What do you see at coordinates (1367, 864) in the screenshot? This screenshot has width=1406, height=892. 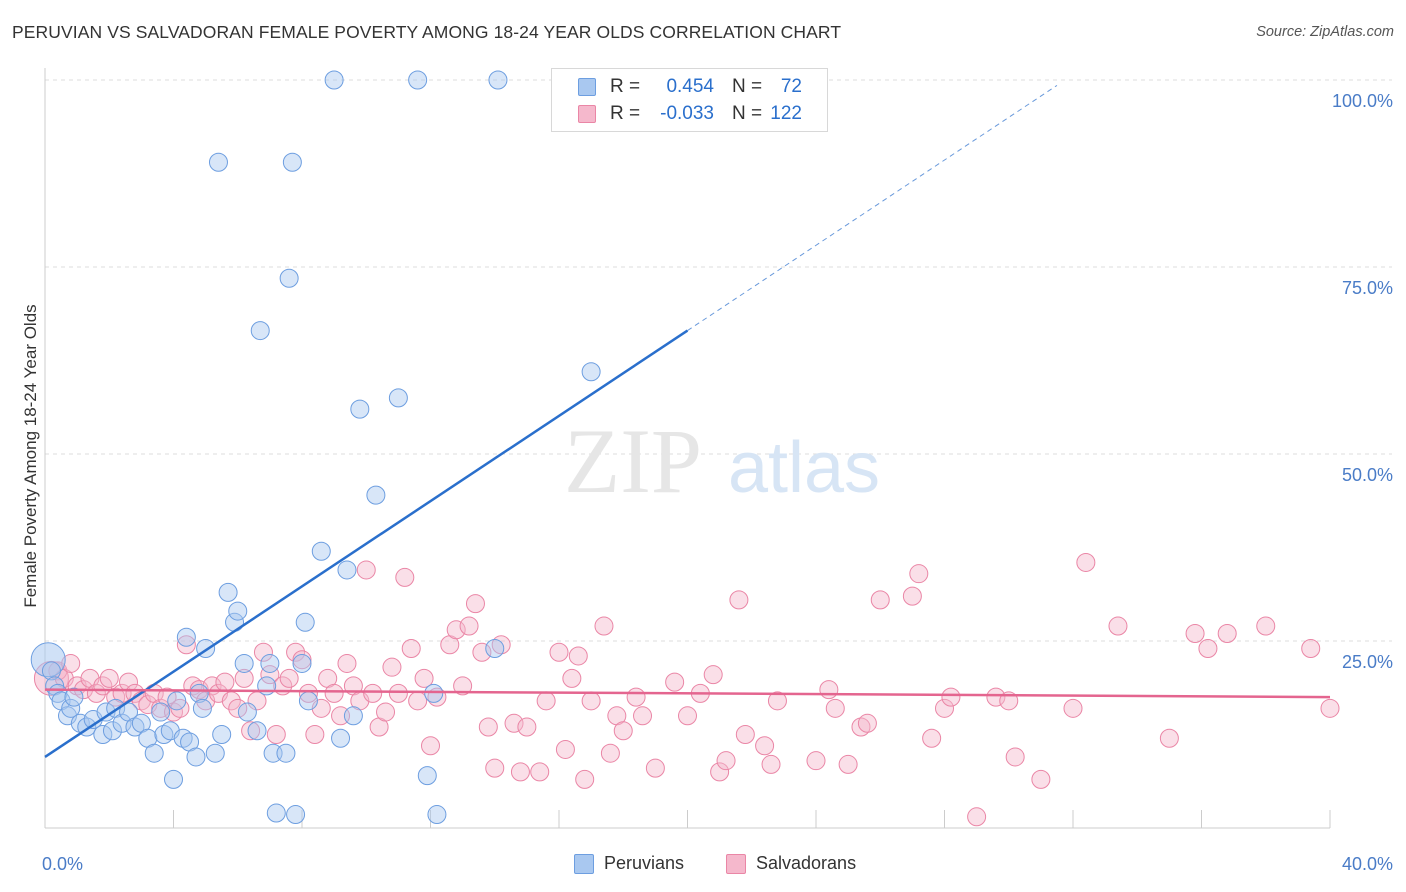 I see `x-tick-label: 40.0%` at bounding box center [1367, 864].